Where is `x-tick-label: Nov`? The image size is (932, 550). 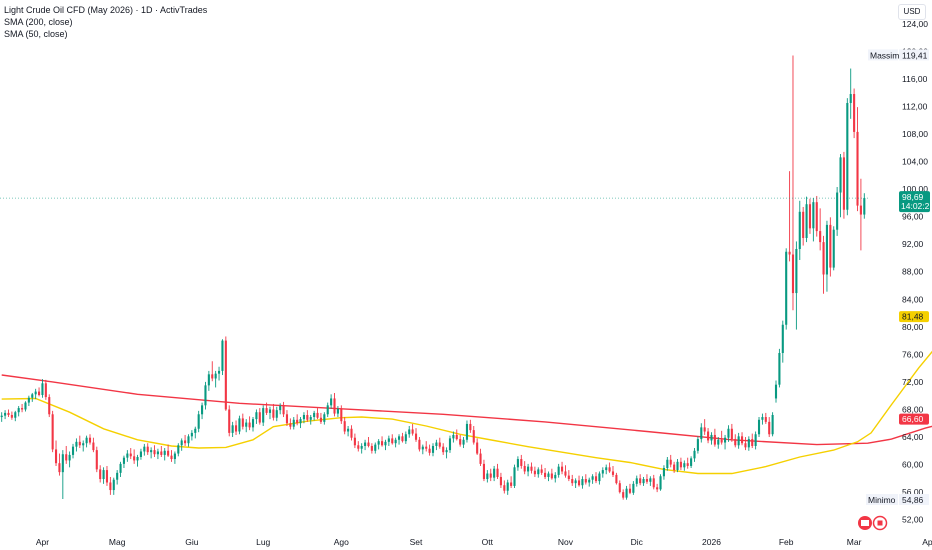
x-tick-label: Nov is located at coordinates (566, 542).